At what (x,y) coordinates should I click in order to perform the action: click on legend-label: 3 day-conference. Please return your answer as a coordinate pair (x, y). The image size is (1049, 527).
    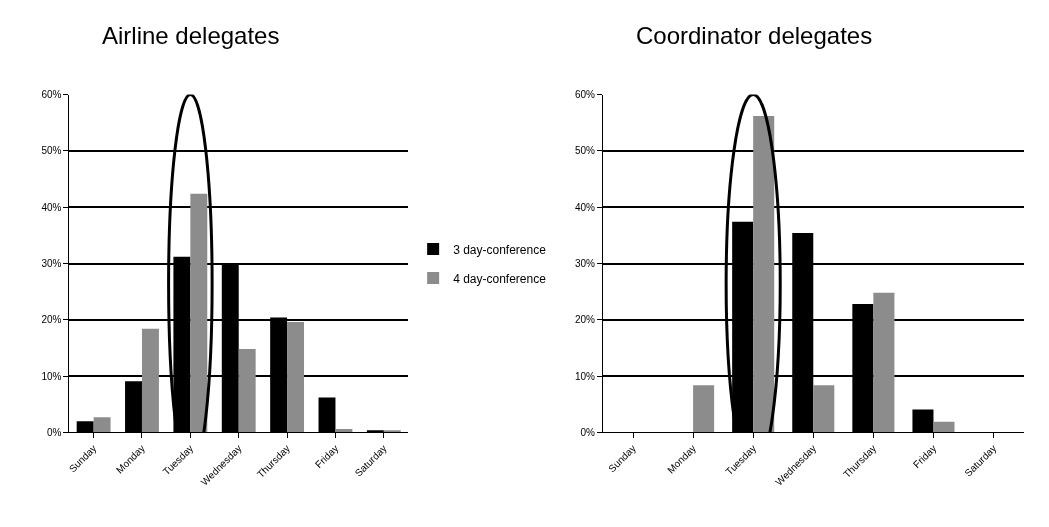
    Looking at the image, I should click on (500, 249).